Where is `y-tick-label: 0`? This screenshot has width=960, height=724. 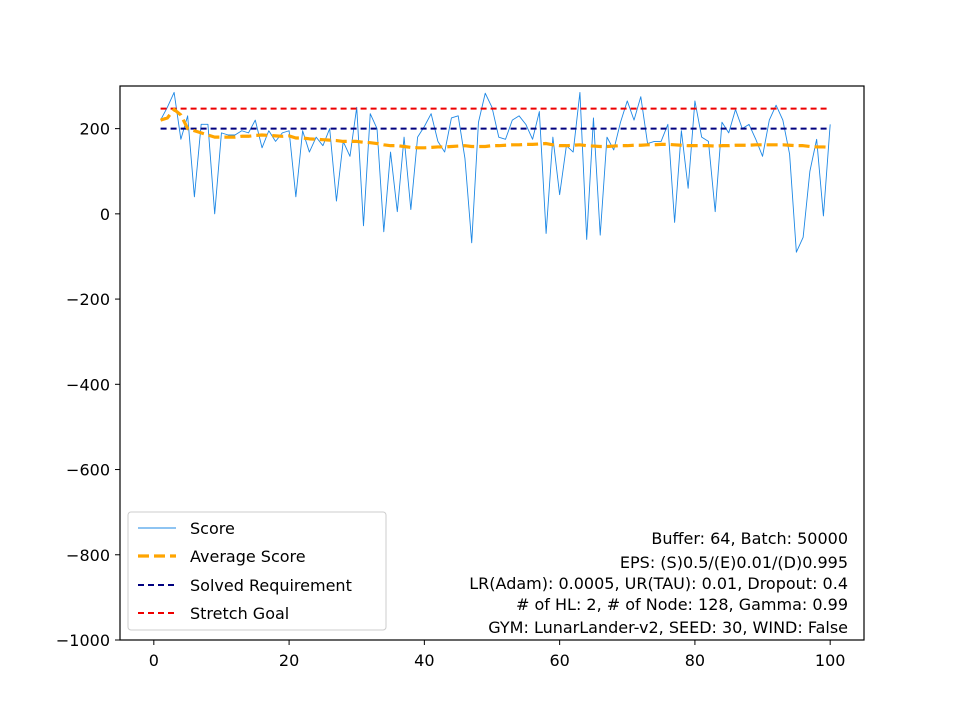 y-tick-label: 0 is located at coordinates (105, 214).